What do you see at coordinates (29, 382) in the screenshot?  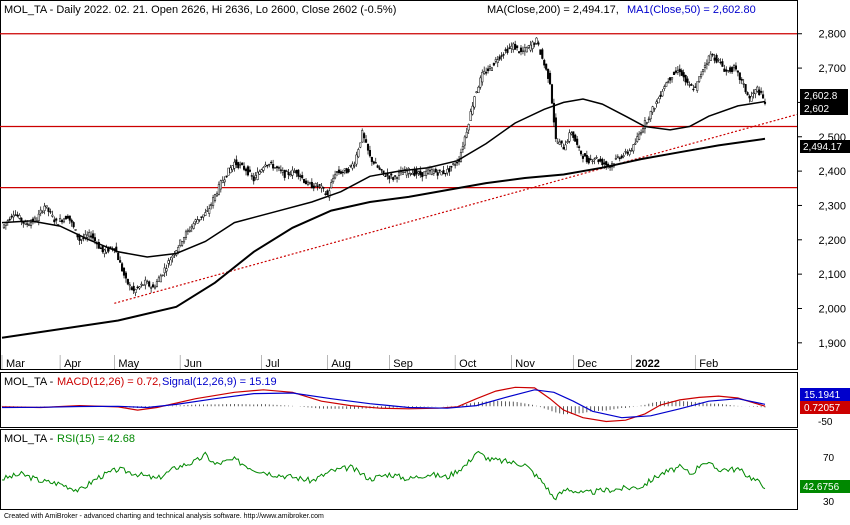 I see `macd-title-prefix: MOL_TA -` at bounding box center [29, 382].